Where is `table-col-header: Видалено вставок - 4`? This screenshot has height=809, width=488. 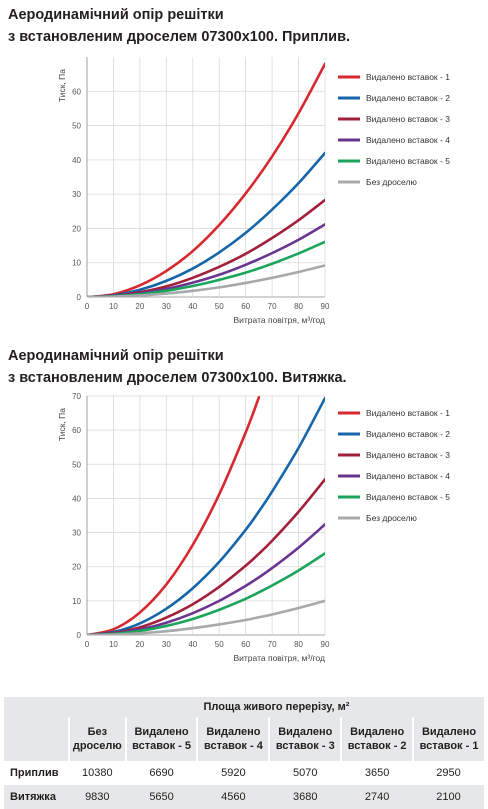 table-col-header: Видалено вставок - 4 is located at coordinates (233, 739).